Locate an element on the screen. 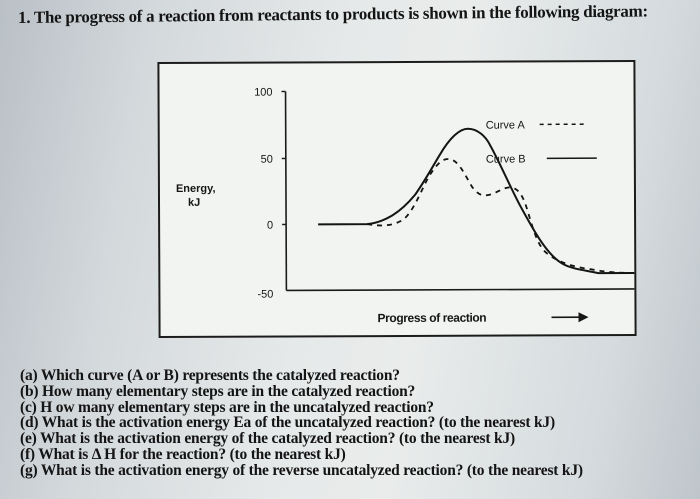 Image resolution: width=700 pixels, height=499 pixels. y-axis is located at coordinates (286, 191).